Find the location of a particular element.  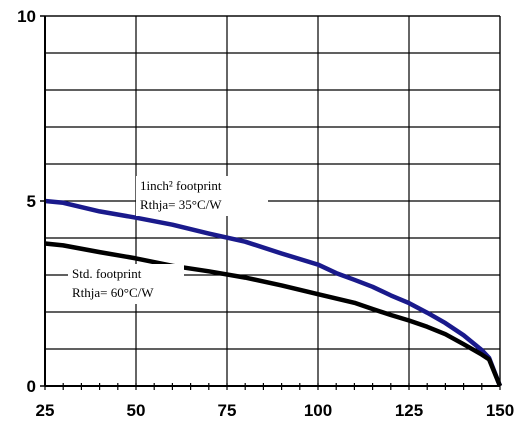

y-tick-label: 0 is located at coordinates (31, 386).